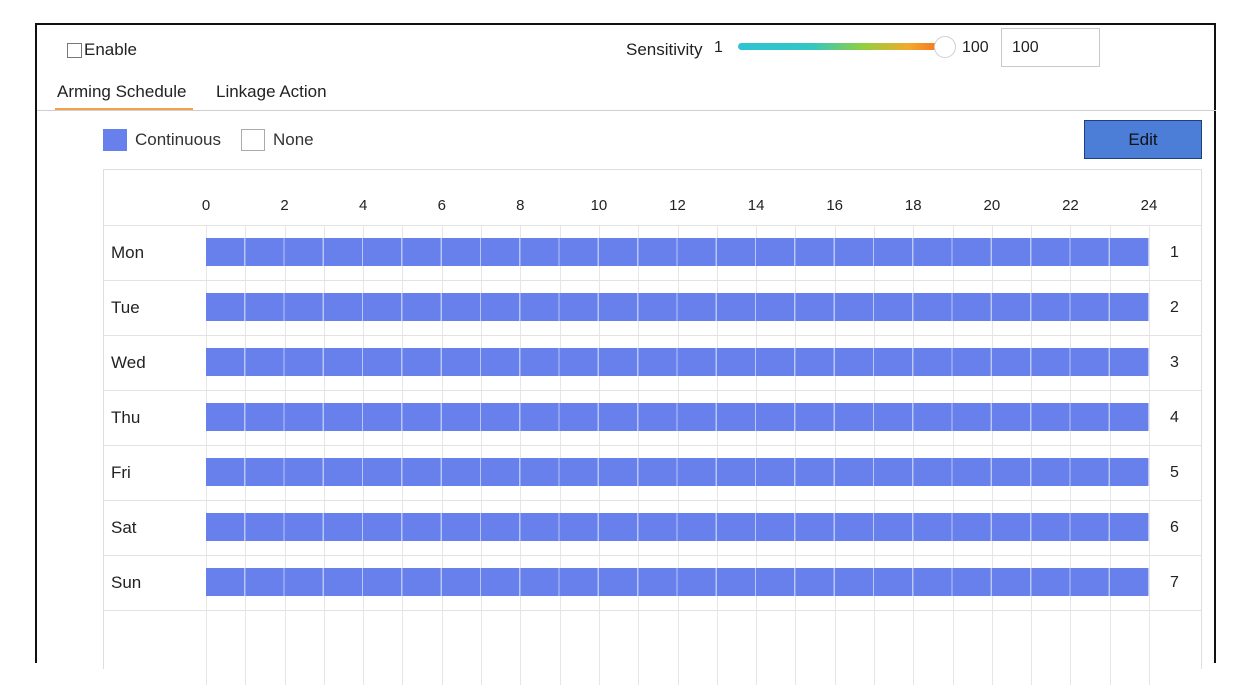 This screenshot has width=1253, height=685. I want to click on sensitivity-slider-thumb, so click(945, 47).